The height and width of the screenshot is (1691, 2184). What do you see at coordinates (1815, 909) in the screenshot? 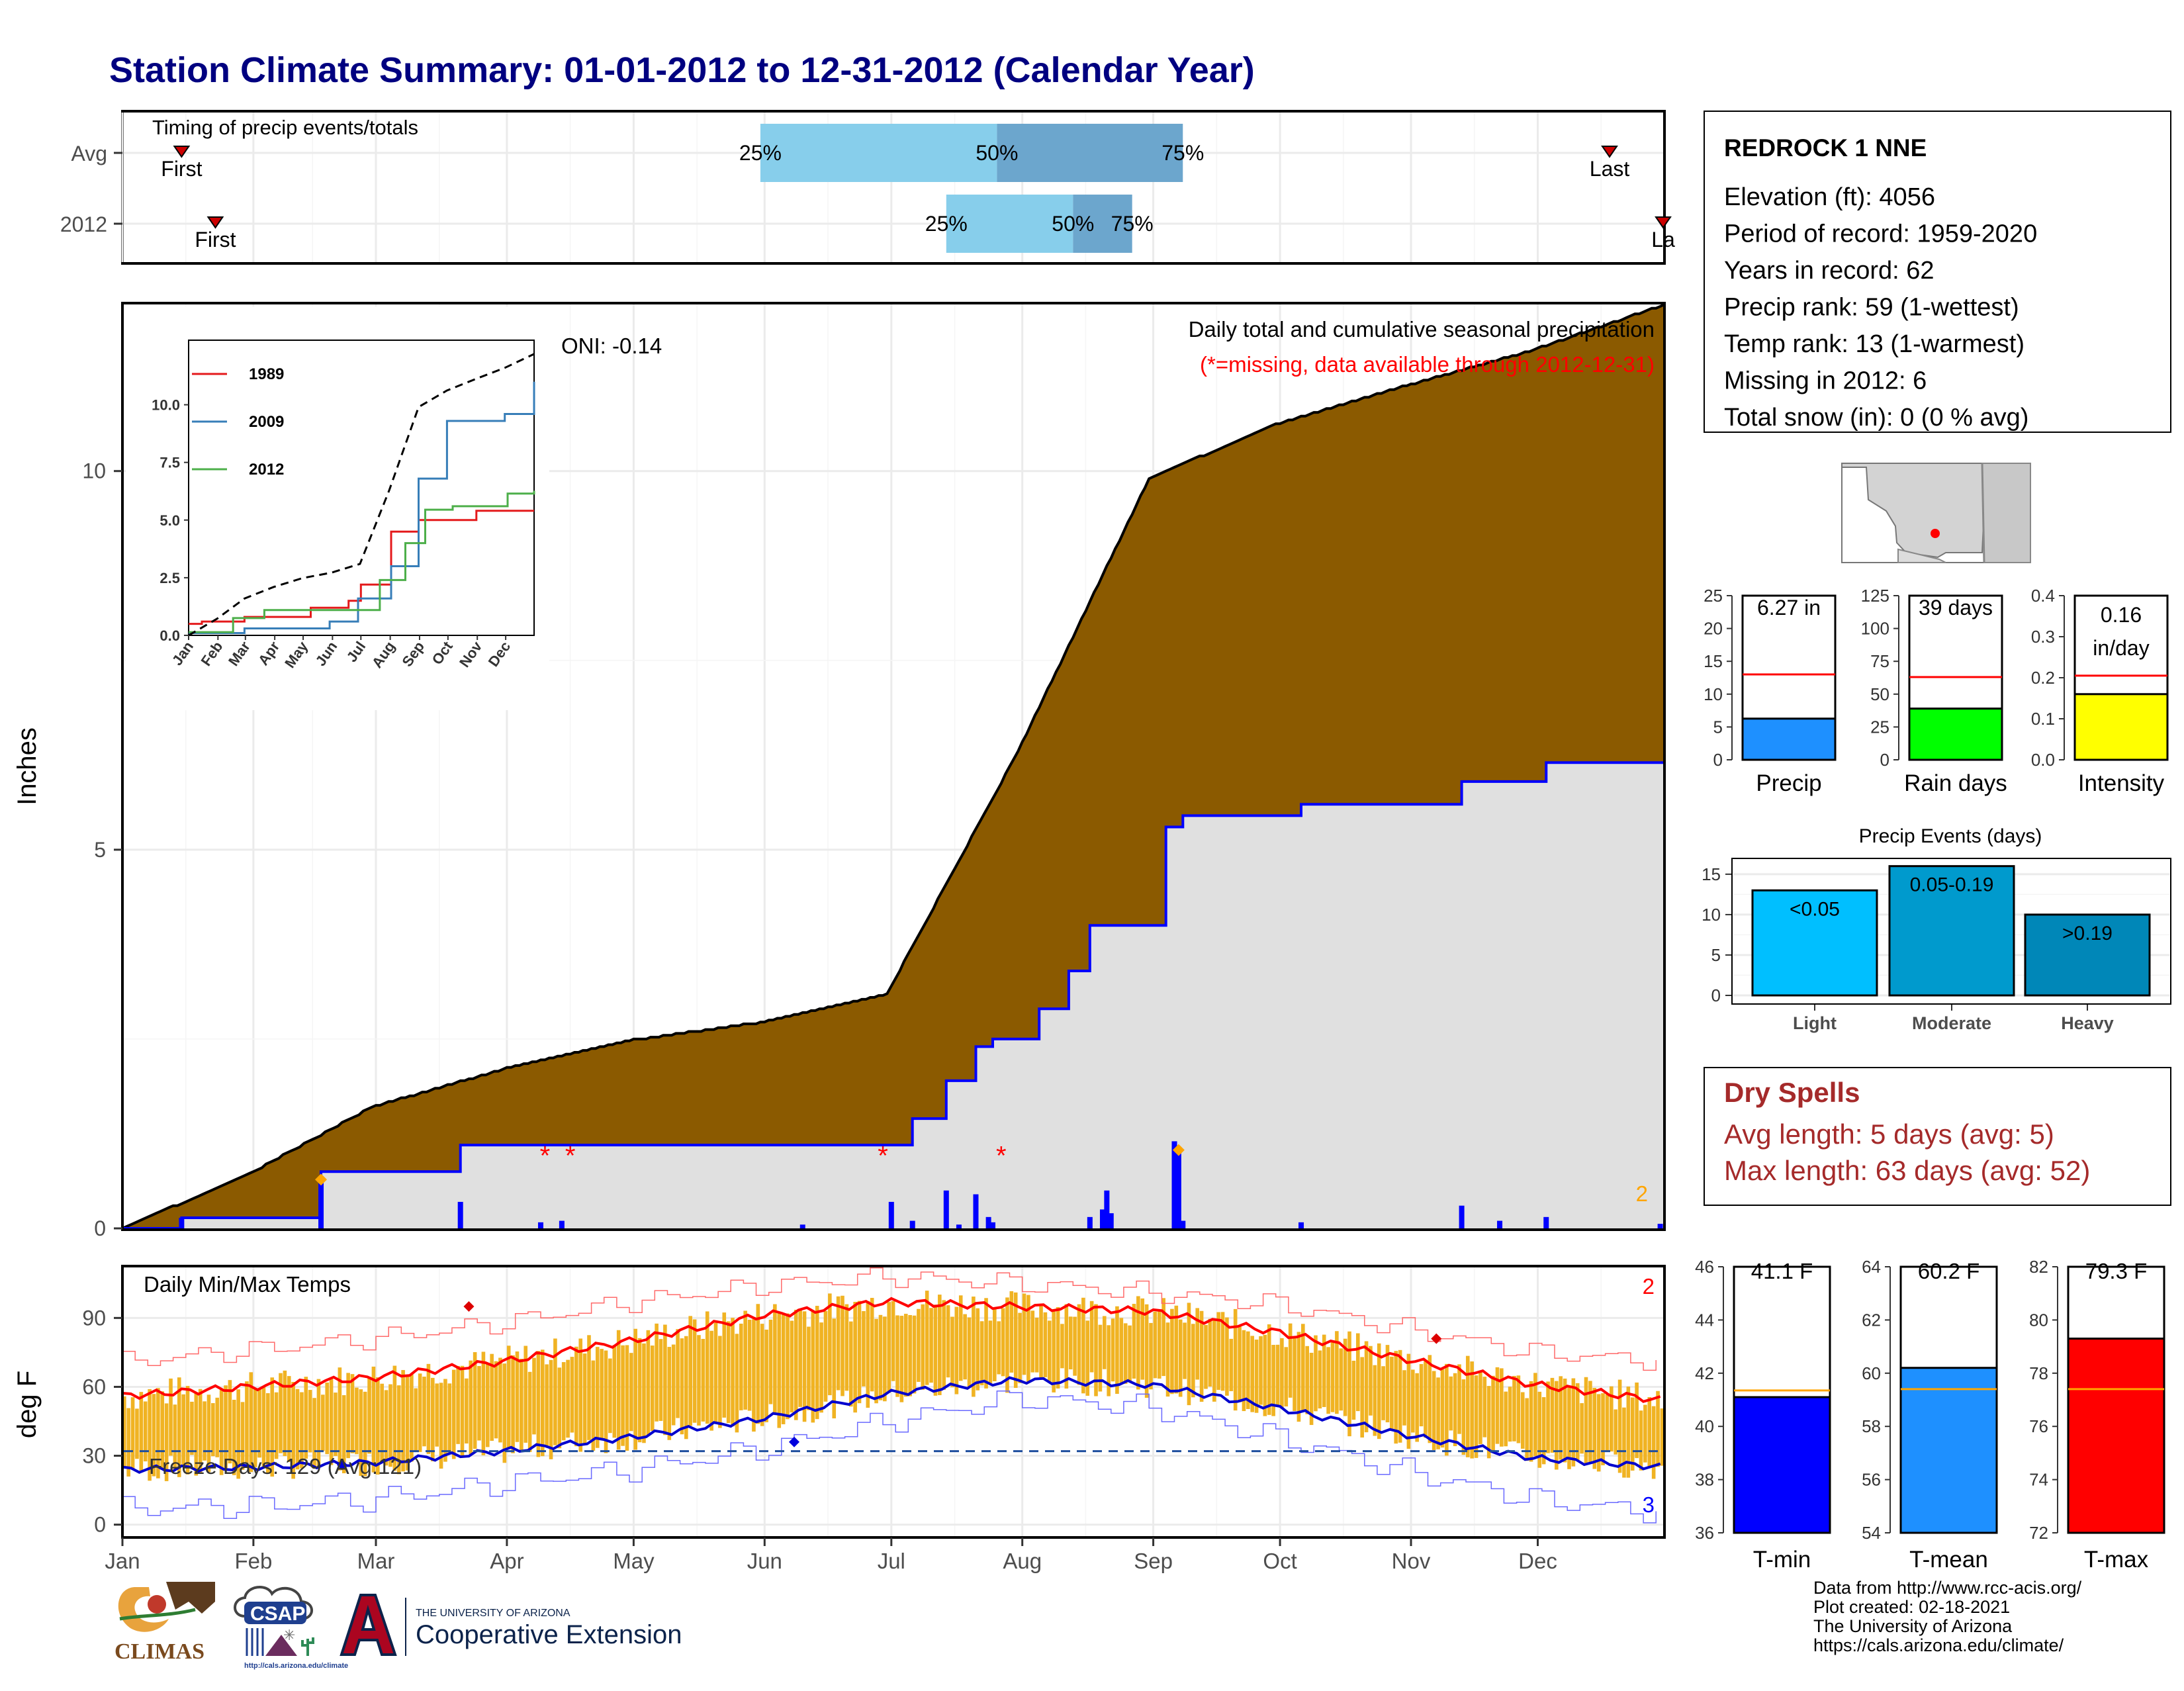
I see `precip-event-bar-label: <0.05` at bounding box center [1815, 909].